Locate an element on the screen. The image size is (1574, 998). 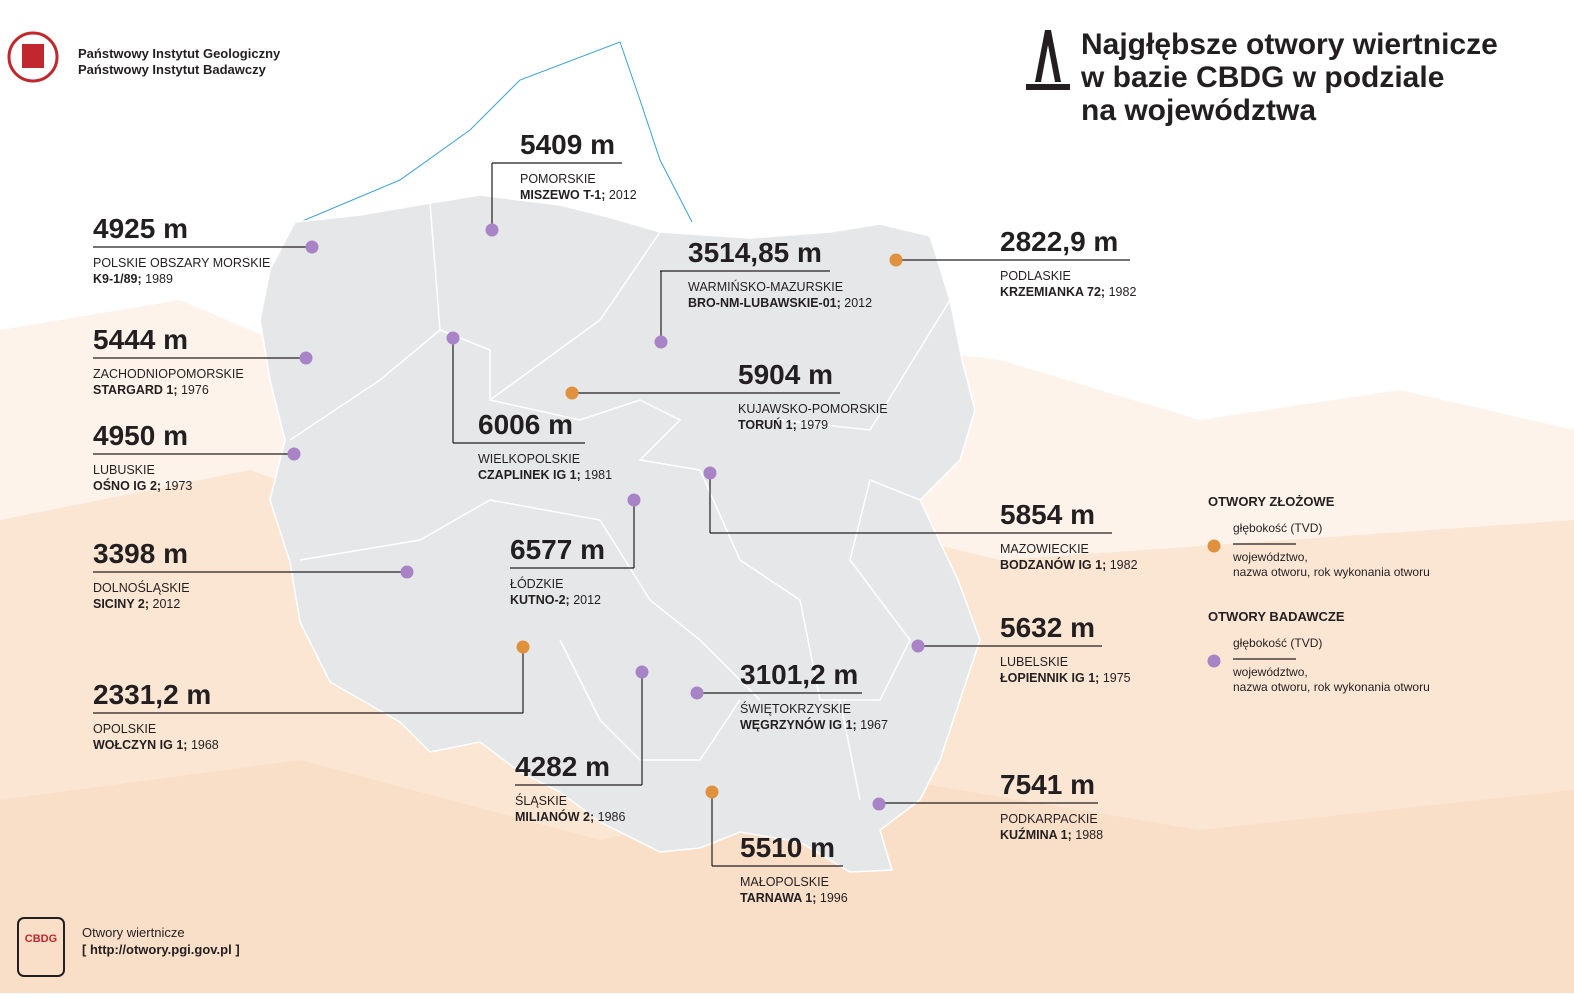
footer-icon is located at coordinates (41, 947).